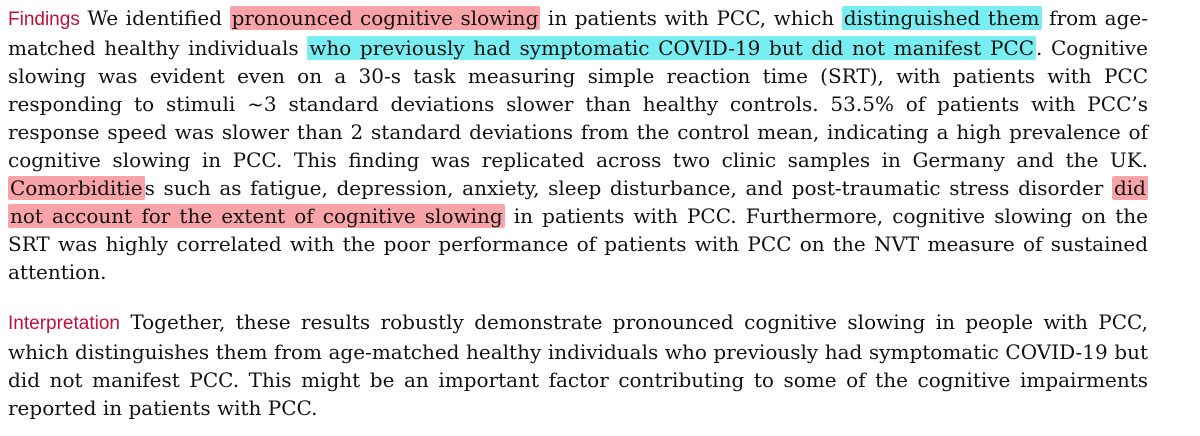  What do you see at coordinates (76, 188) in the screenshot?
I see `highlighted-text-red: Comorbiditie` at bounding box center [76, 188].